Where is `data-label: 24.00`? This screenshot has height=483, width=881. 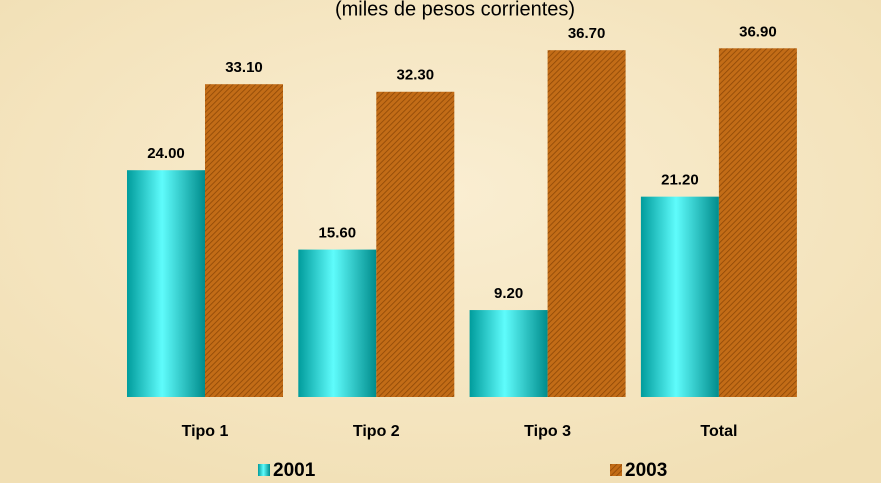
data-label: 24.00 is located at coordinates (166, 153).